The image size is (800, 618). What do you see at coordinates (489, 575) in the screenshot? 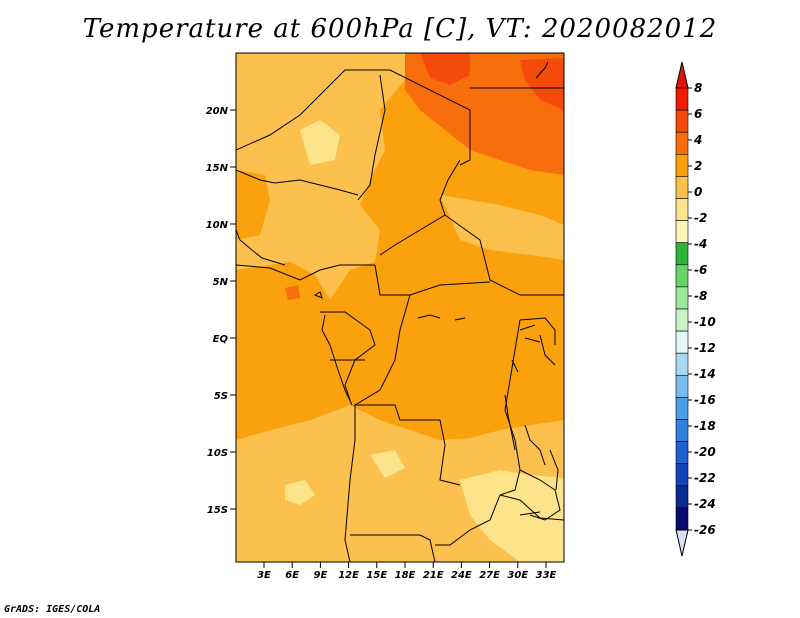
I see `x-tick-label: 27E` at bounding box center [489, 575].